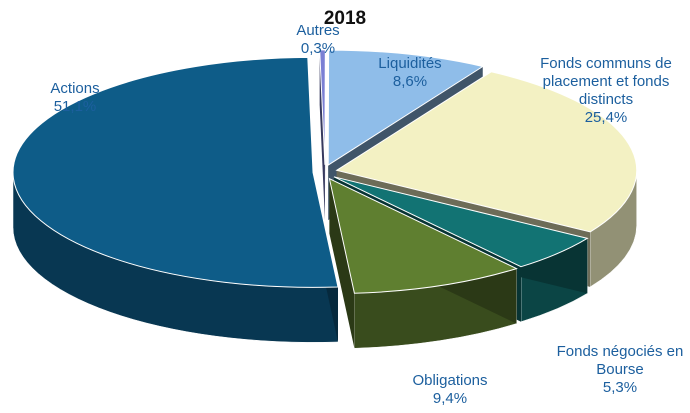 The height and width of the screenshot is (413, 690). I want to click on slice-label: Fonds négociés en Bourse 5,3%, so click(620, 370).